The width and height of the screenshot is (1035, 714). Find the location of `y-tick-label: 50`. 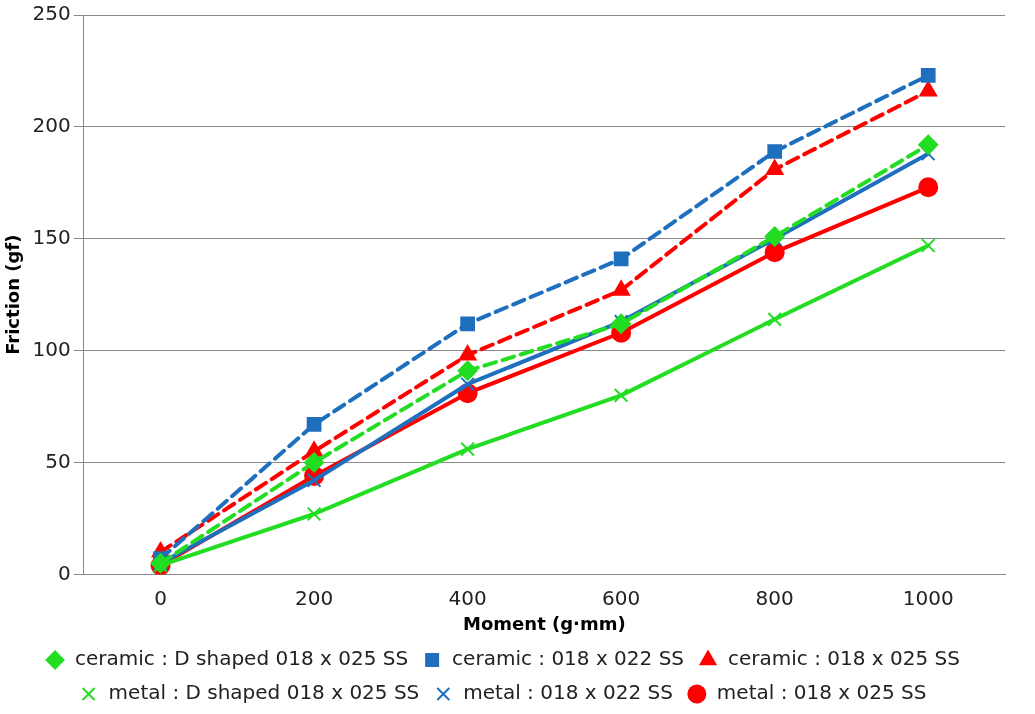

y-tick-label: 50 is located at coordinates (58, 460).